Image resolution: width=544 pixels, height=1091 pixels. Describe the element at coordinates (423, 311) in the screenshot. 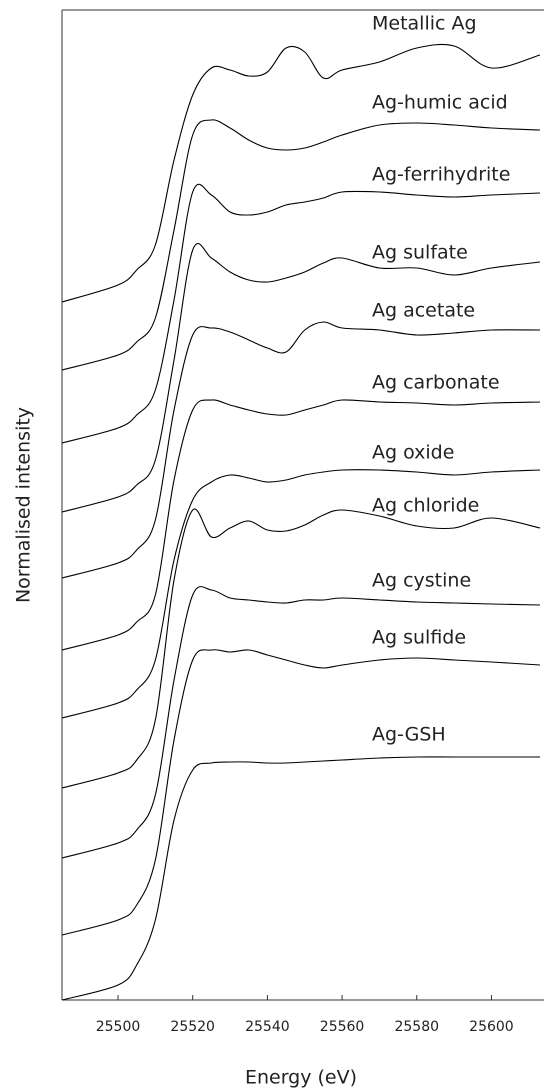

I see `series-label: Ag acetate` at that location.